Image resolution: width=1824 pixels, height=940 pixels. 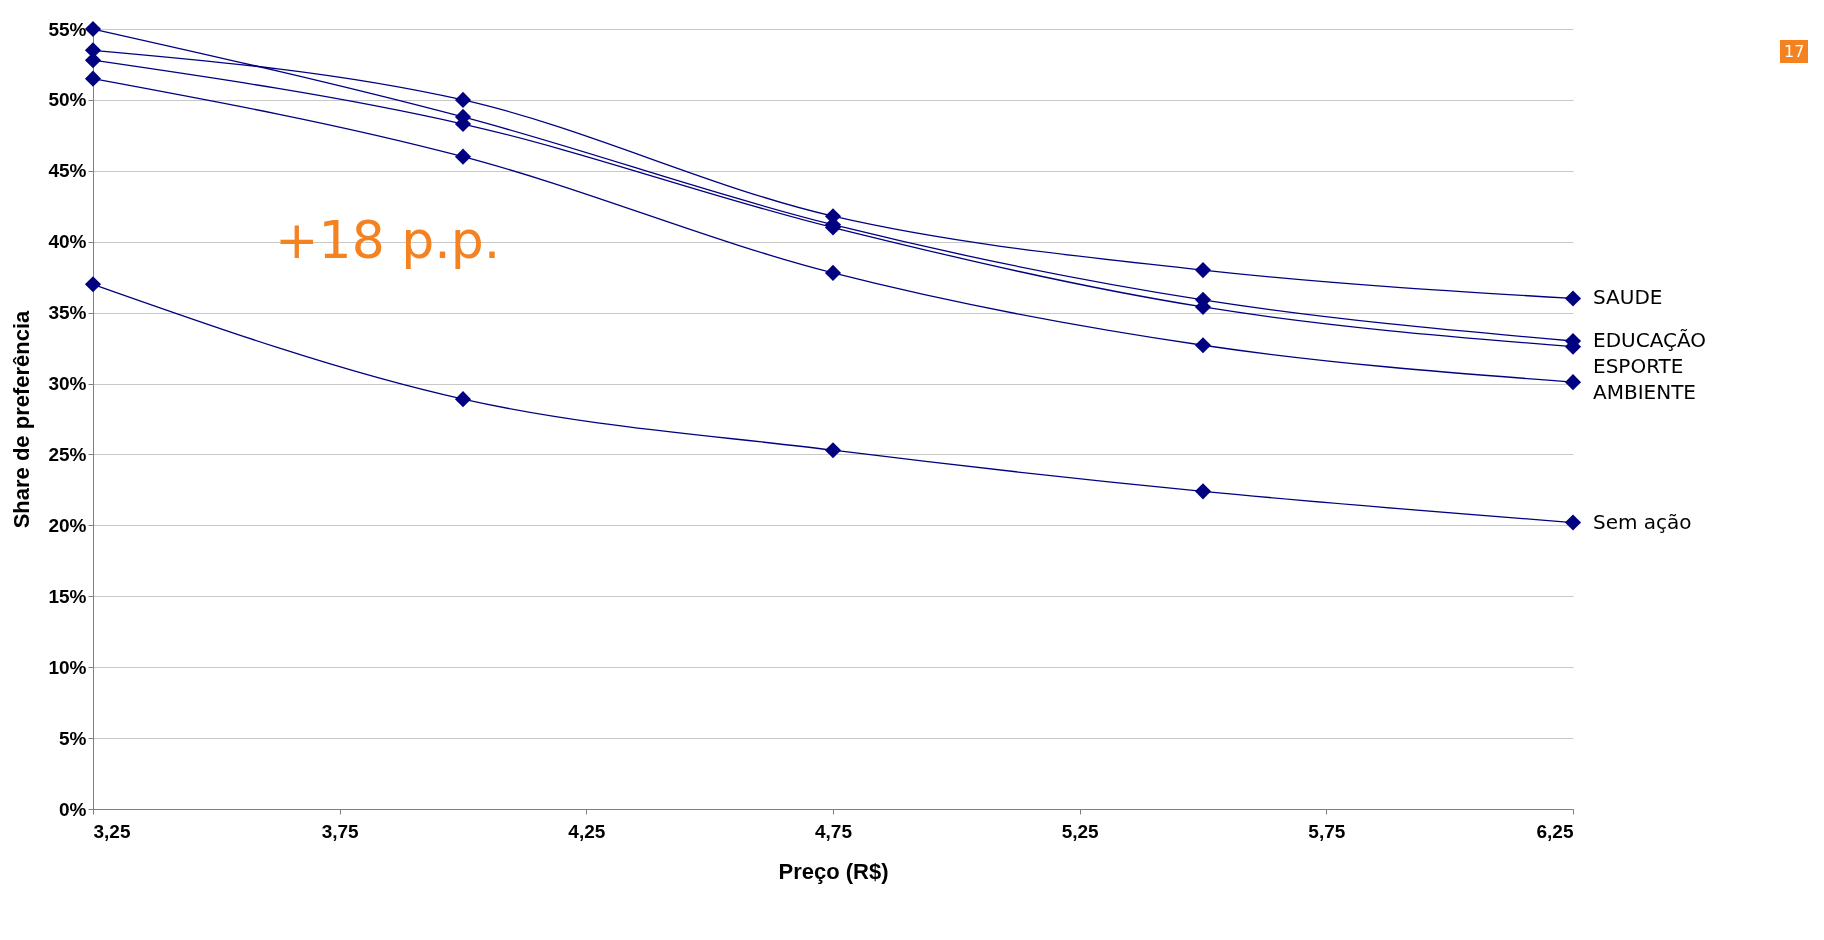 What do you see at coordinates (1638, 366) in the screenshot?
I see `series-label: ESPORTE` at bounding box center [1638, 366].